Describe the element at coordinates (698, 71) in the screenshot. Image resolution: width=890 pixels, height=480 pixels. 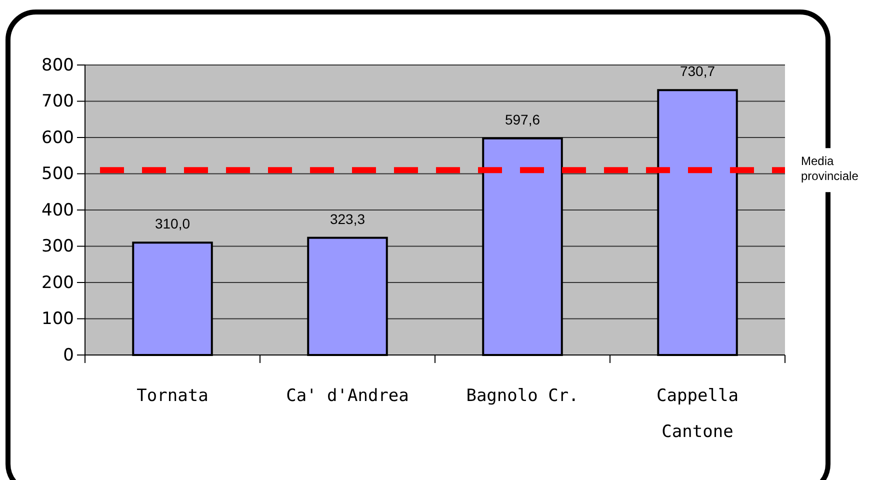
I see `data-label: 730,7` at that location.